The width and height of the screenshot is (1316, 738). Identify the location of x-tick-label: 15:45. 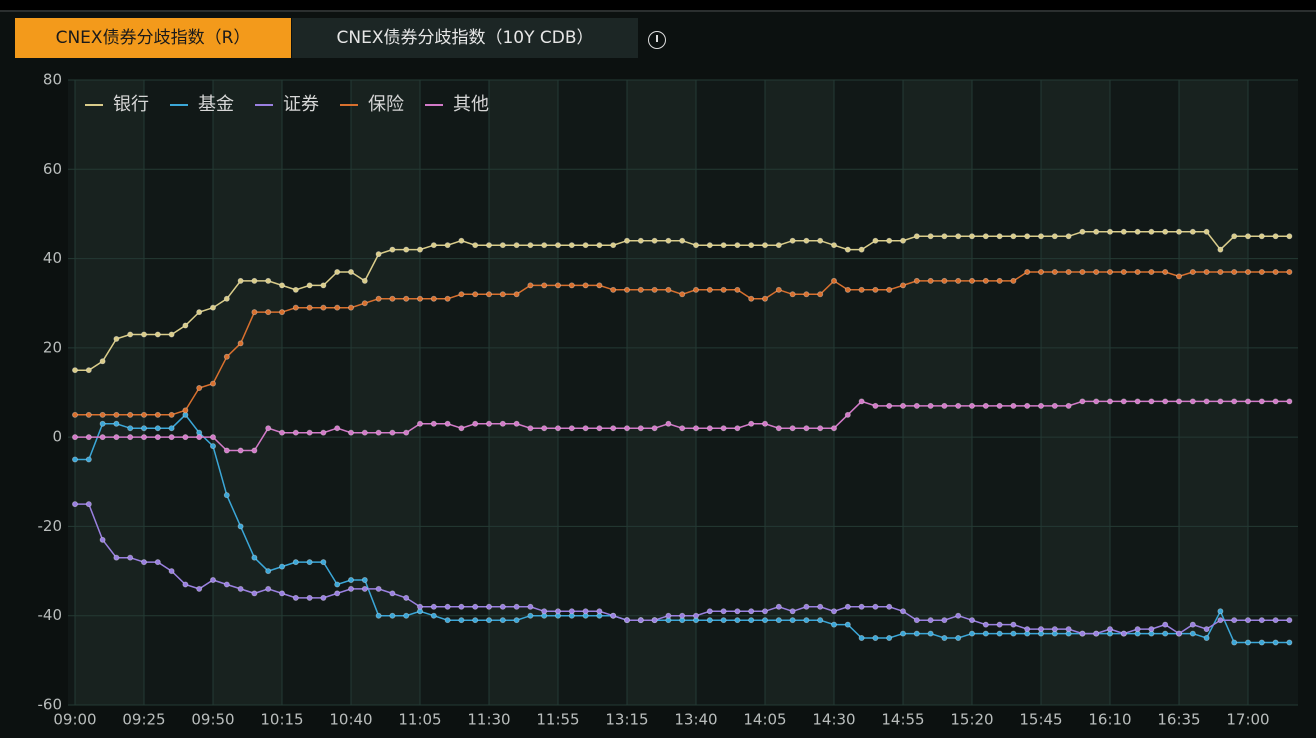
(1040, 720).